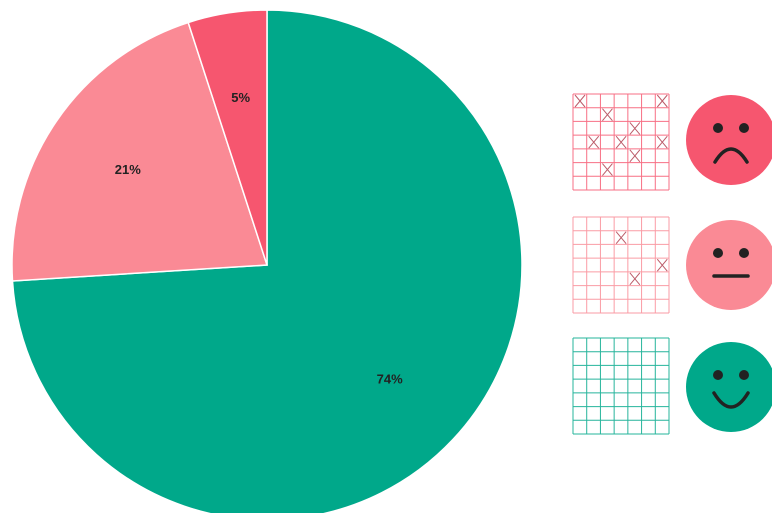 The height and width of the screenshot is (513, 772). I want to click on slice-label: 74%, so click(390, 379).